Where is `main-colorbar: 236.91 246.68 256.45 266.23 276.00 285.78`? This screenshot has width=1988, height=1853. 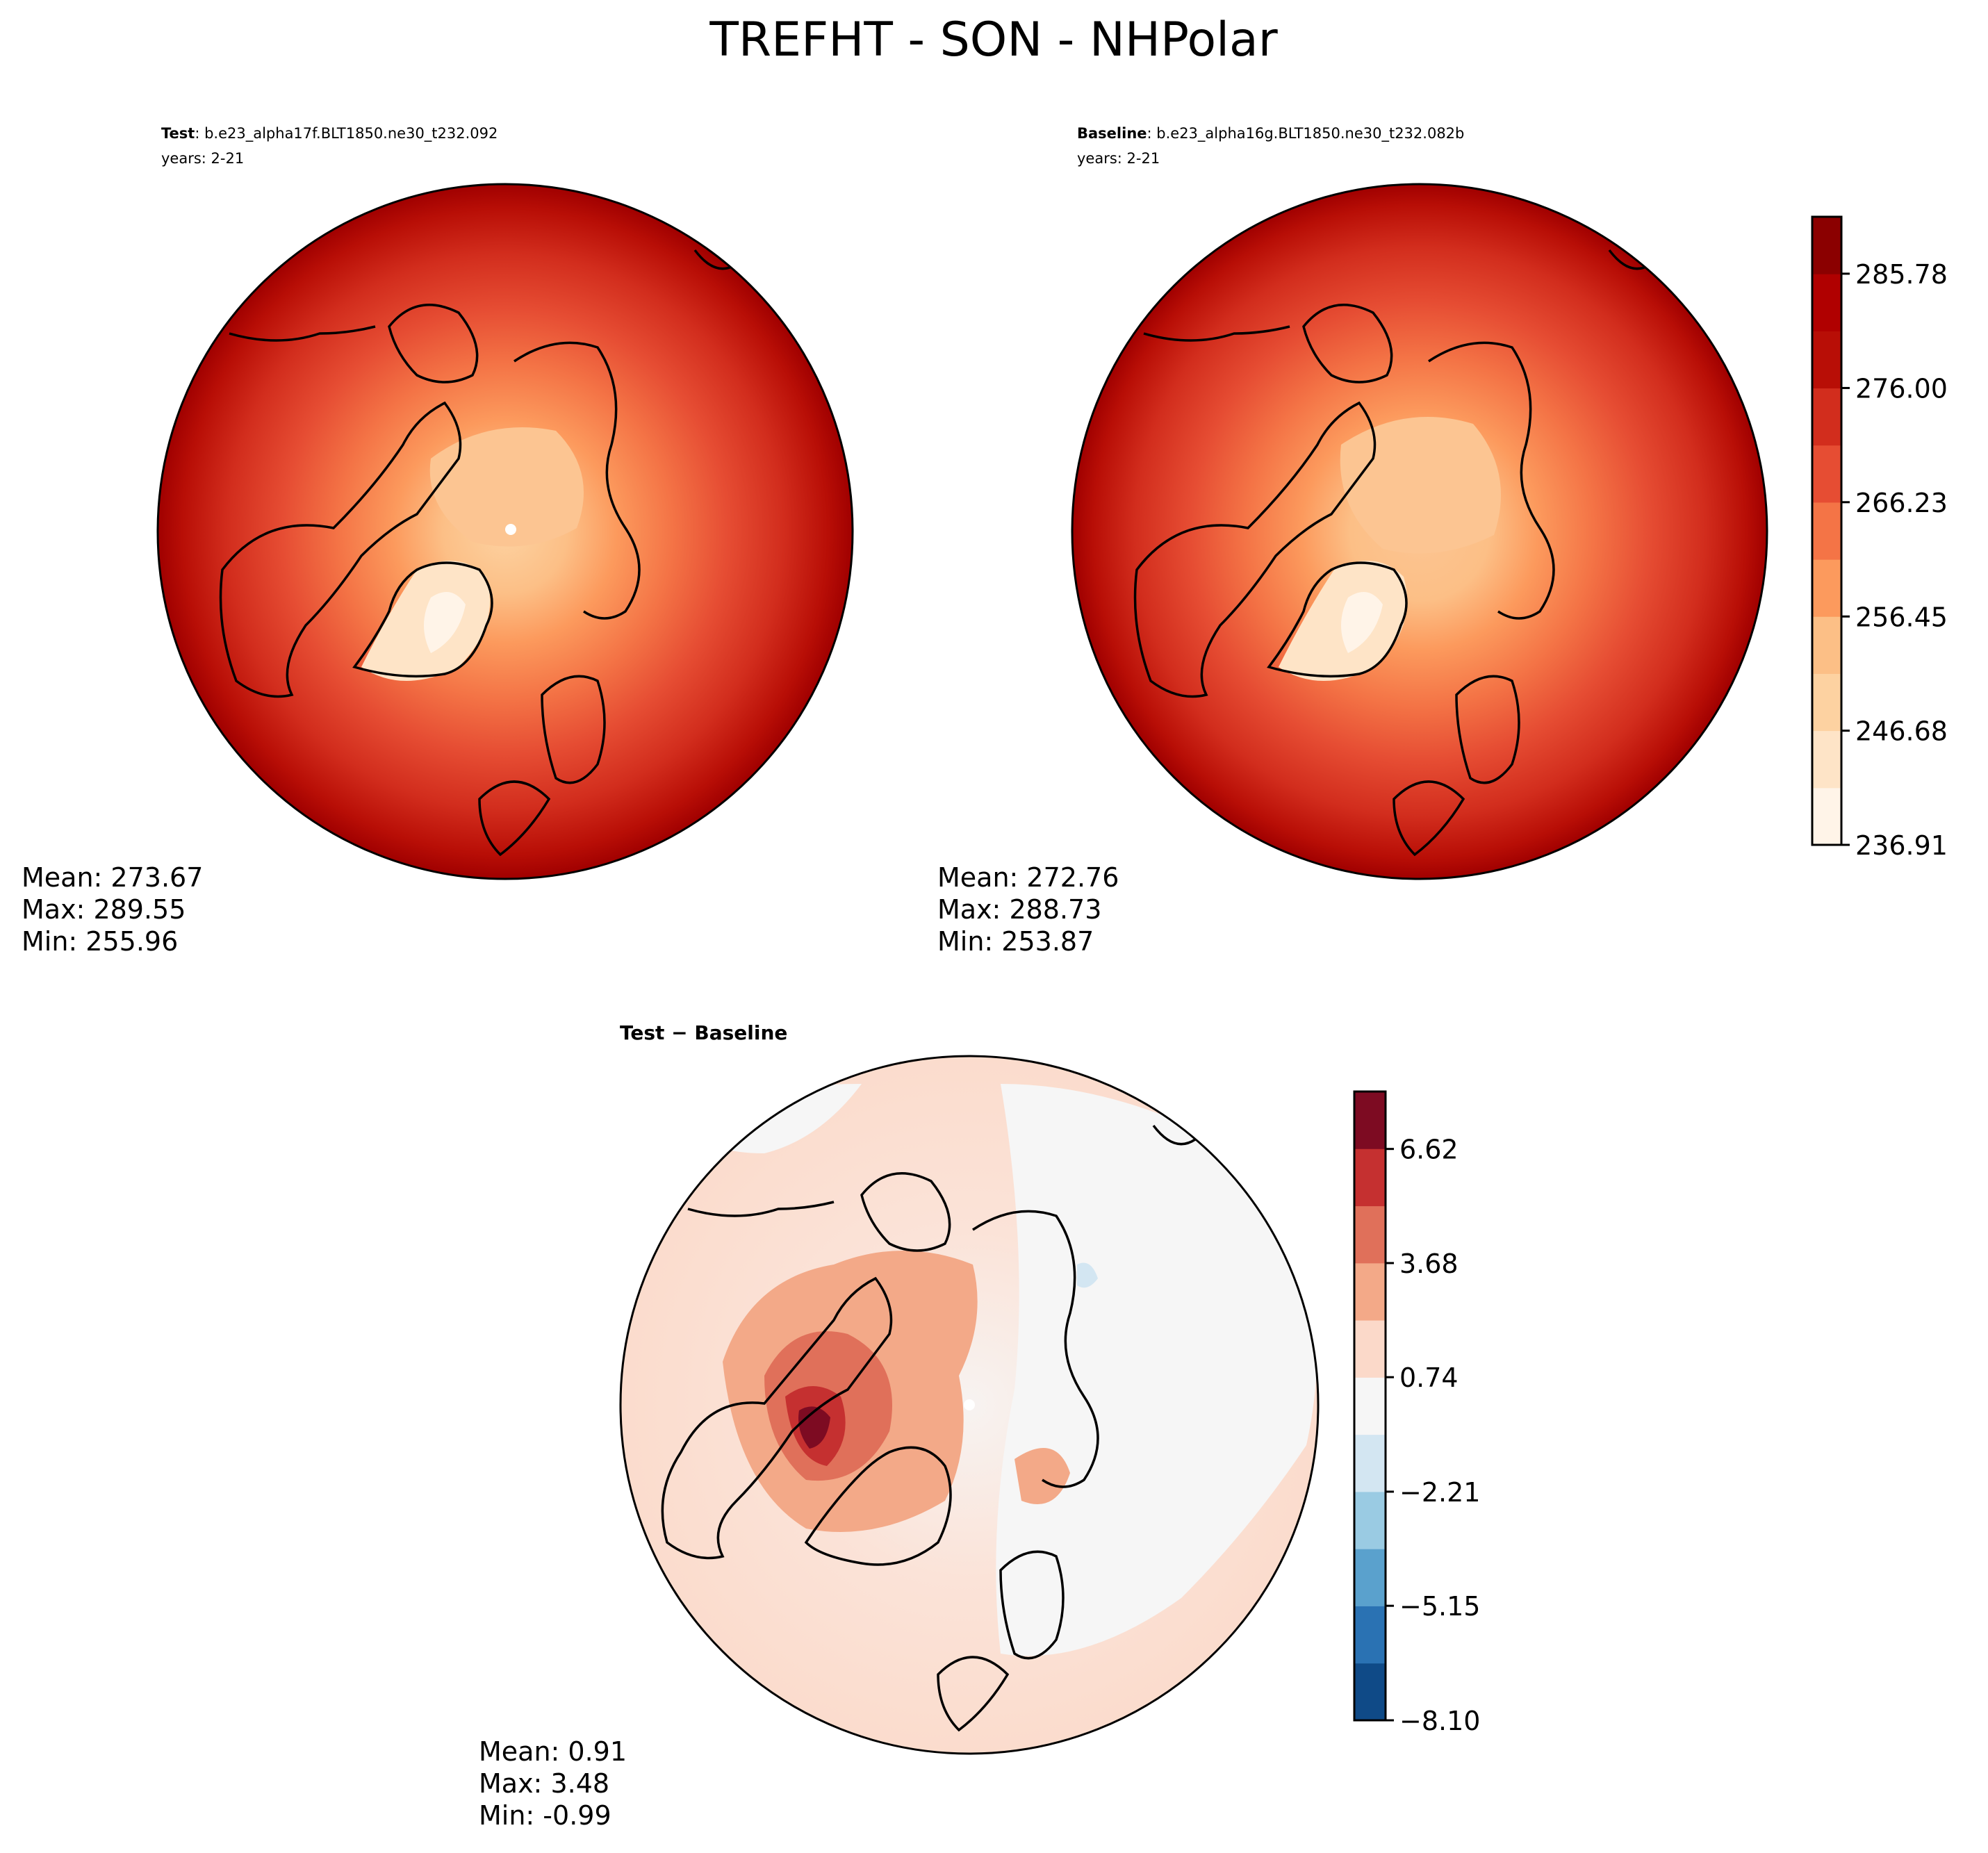
main-colorbar: 236.91 246.68 256.45 266.23 276.00 285.78 is located at coordinates (1879, 538).